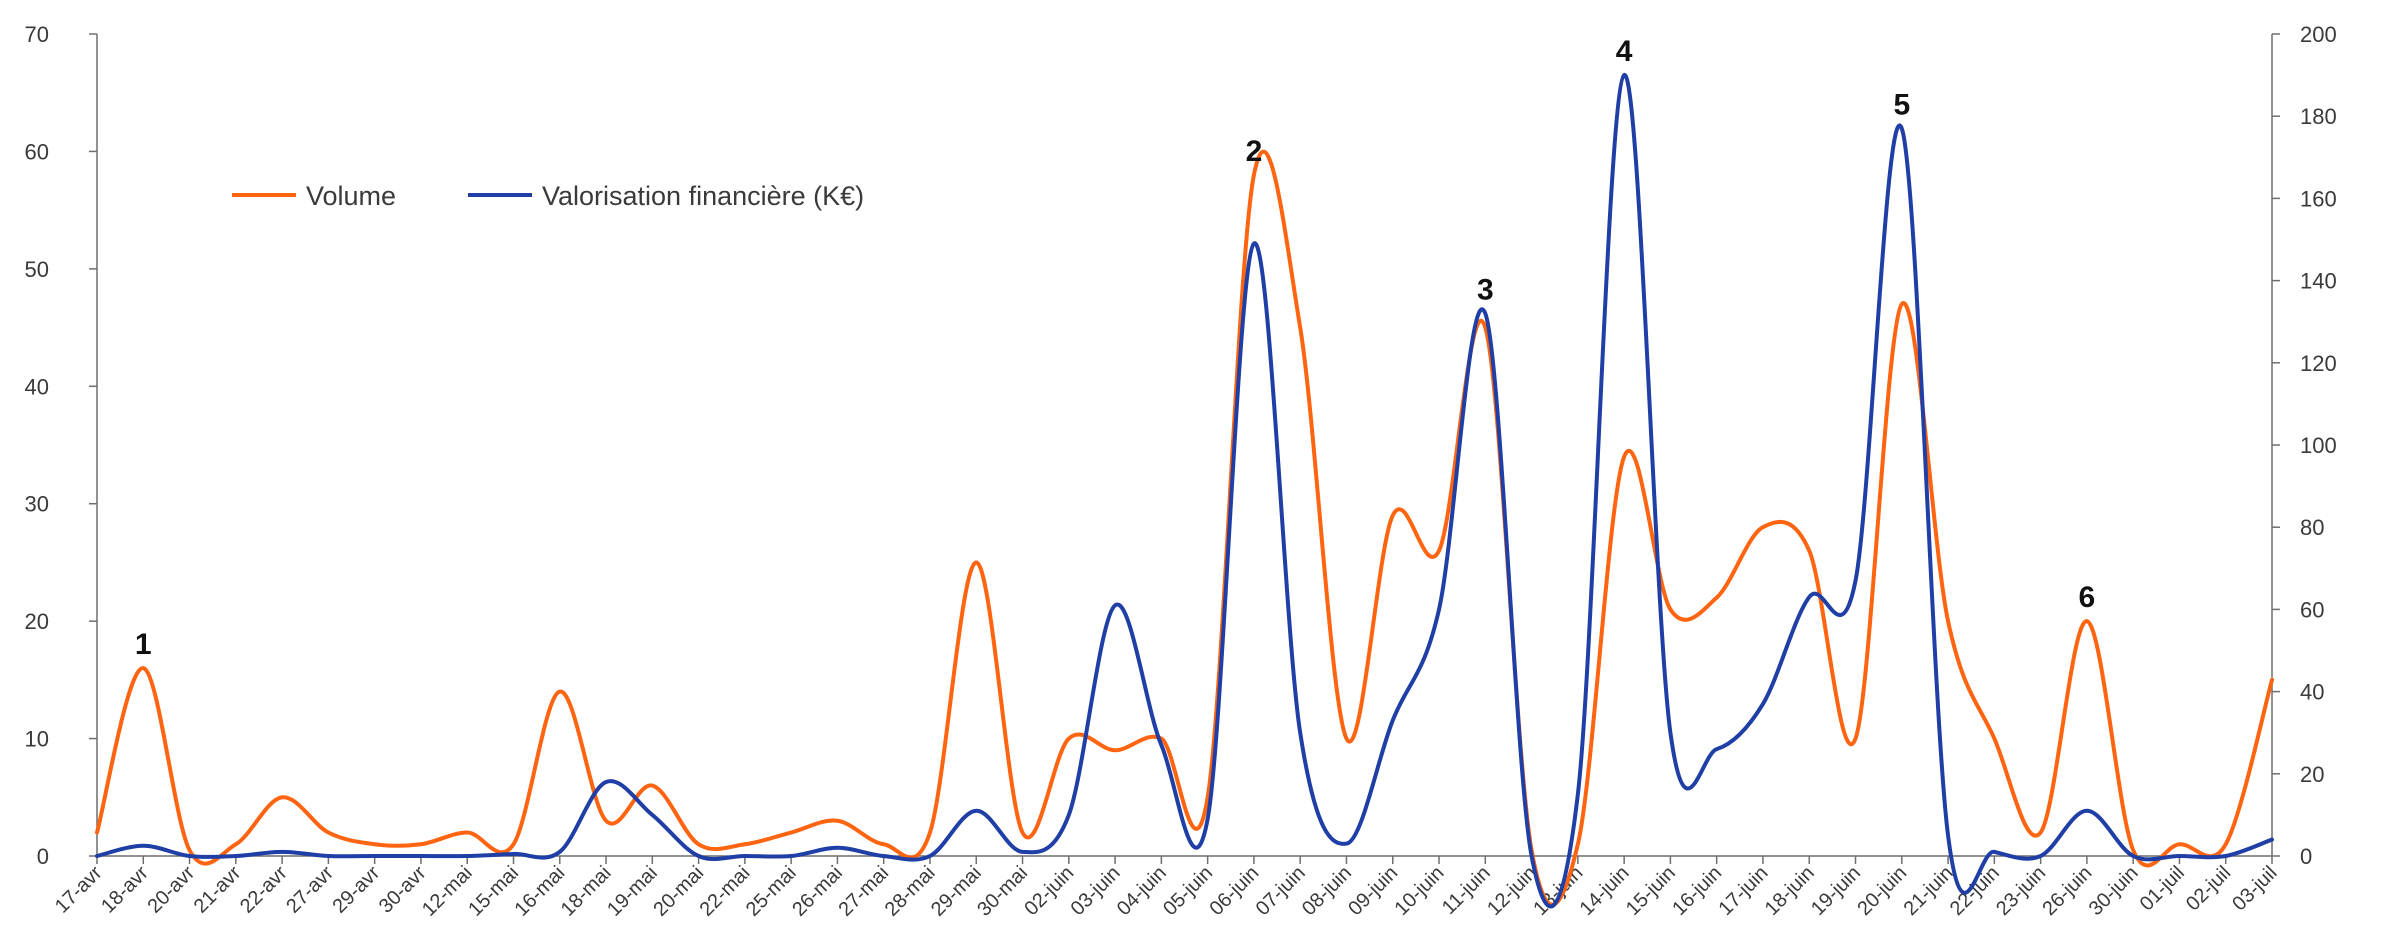 The width and height of the screenshot is (2382, 951). I want to click on peak-annotation: 5, so click(1901, 105).